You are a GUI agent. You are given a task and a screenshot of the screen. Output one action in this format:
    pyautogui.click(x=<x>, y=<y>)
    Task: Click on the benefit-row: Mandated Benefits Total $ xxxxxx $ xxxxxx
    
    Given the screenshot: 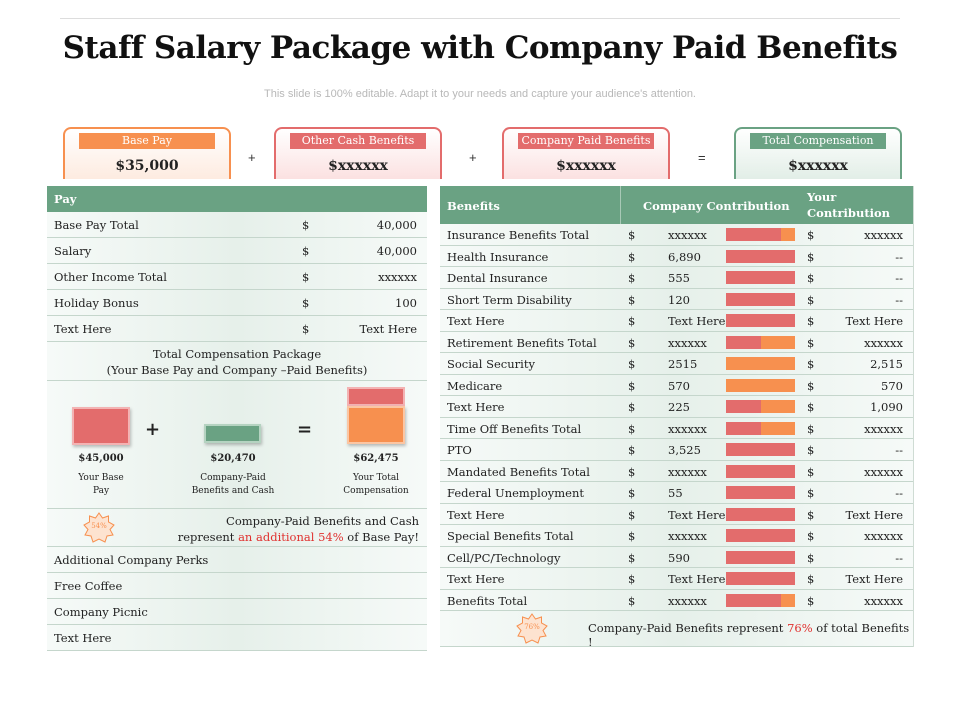 What is the action you would take?
    pyautogui.click(x=676, y=471)
    